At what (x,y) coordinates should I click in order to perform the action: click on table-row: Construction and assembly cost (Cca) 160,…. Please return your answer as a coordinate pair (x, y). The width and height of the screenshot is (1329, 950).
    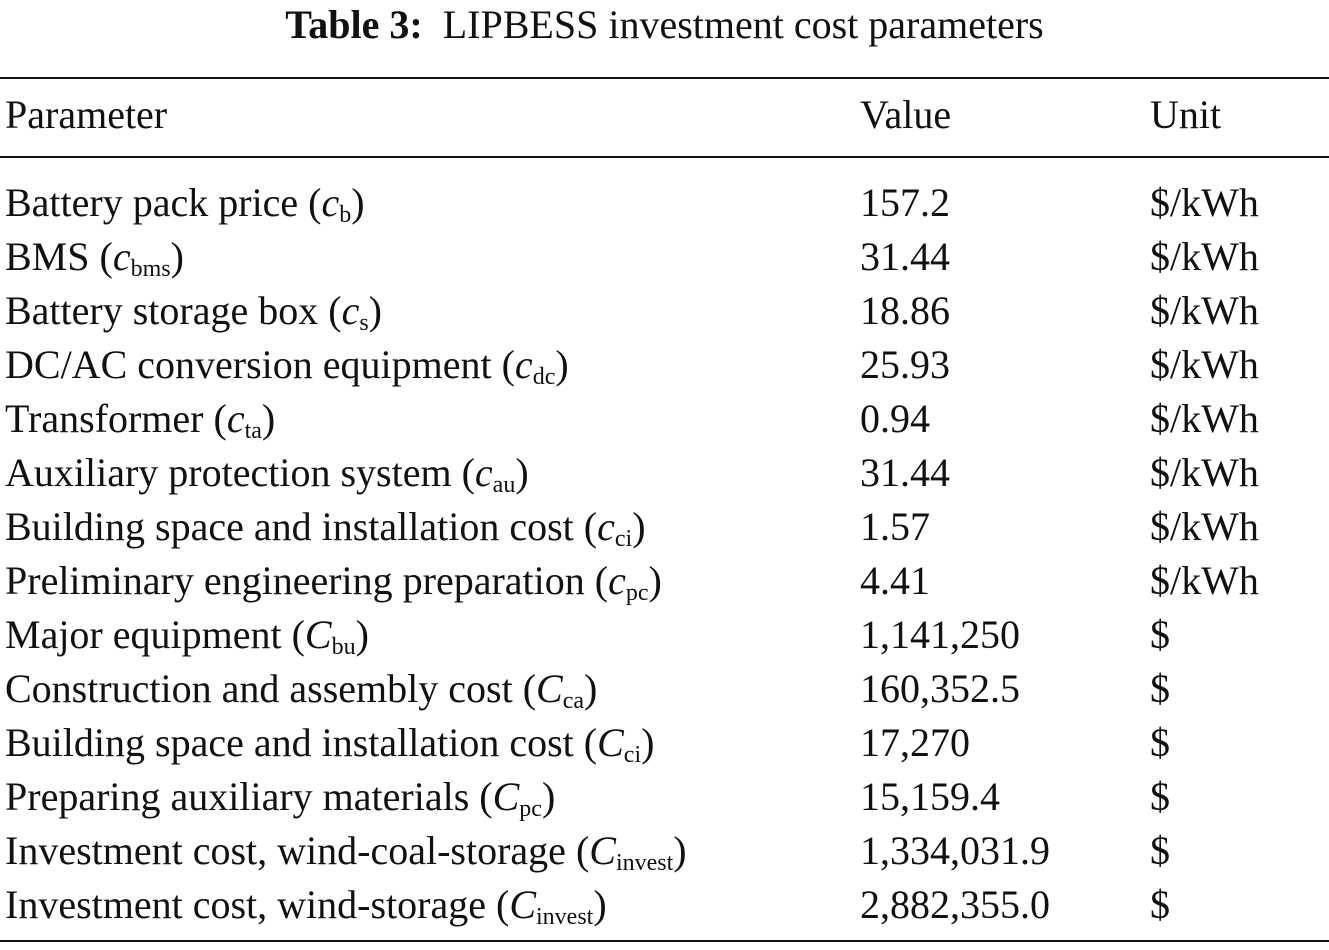
    Looking at the image, I should click on (664, 689).